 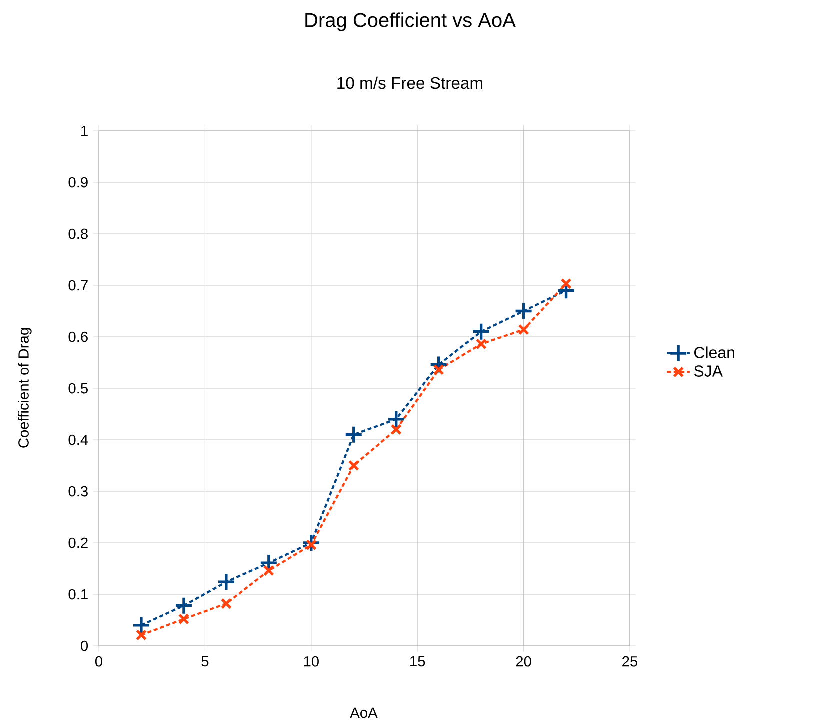 What do you see at coordinates (78, 234) in the screenshot?
I see `y-tick-label: 0.8` at bounding box center [78, 234].